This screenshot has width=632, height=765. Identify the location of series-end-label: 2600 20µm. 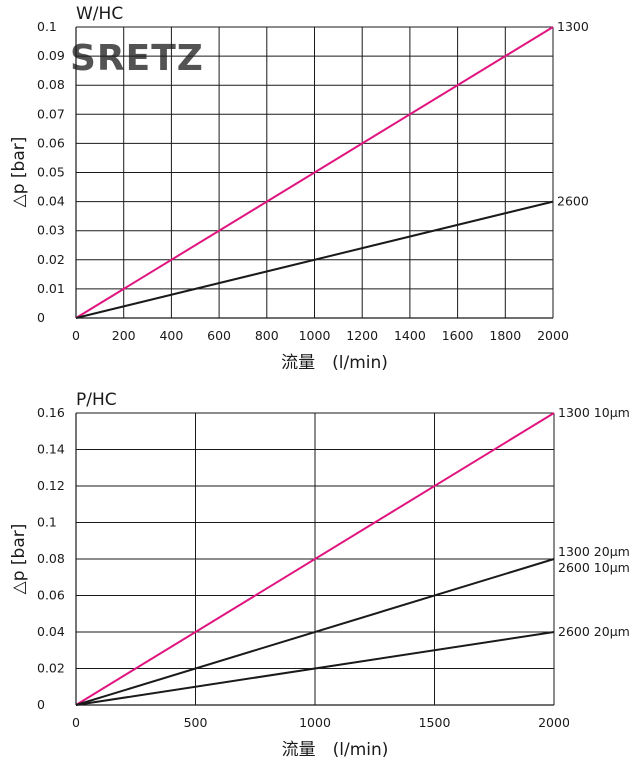
(594, 631).